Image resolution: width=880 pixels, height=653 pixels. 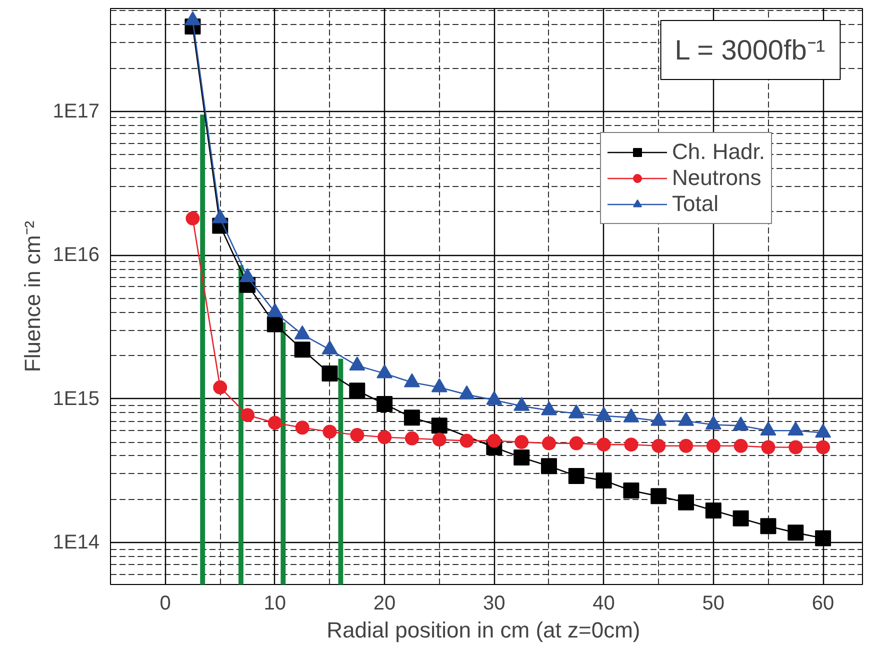 I want to click on x-tick-label: 0, so click(x=165, y=603).